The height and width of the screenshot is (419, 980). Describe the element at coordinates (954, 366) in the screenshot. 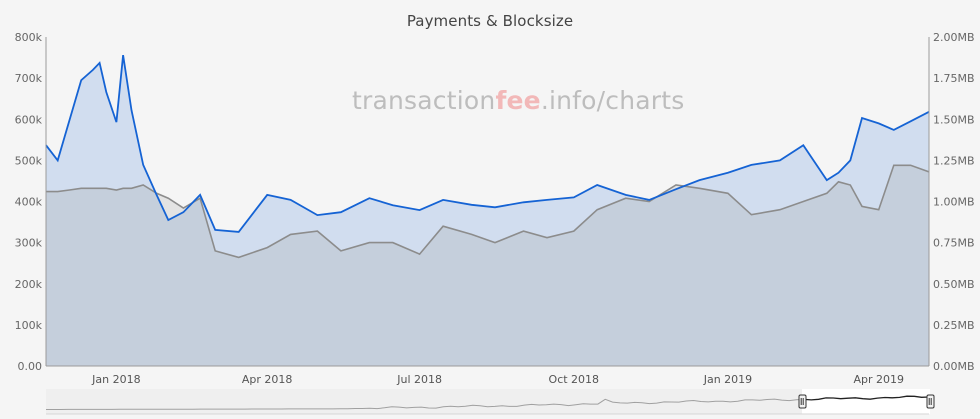

I see `y-right-tick-label: 0.00MB` at that location.